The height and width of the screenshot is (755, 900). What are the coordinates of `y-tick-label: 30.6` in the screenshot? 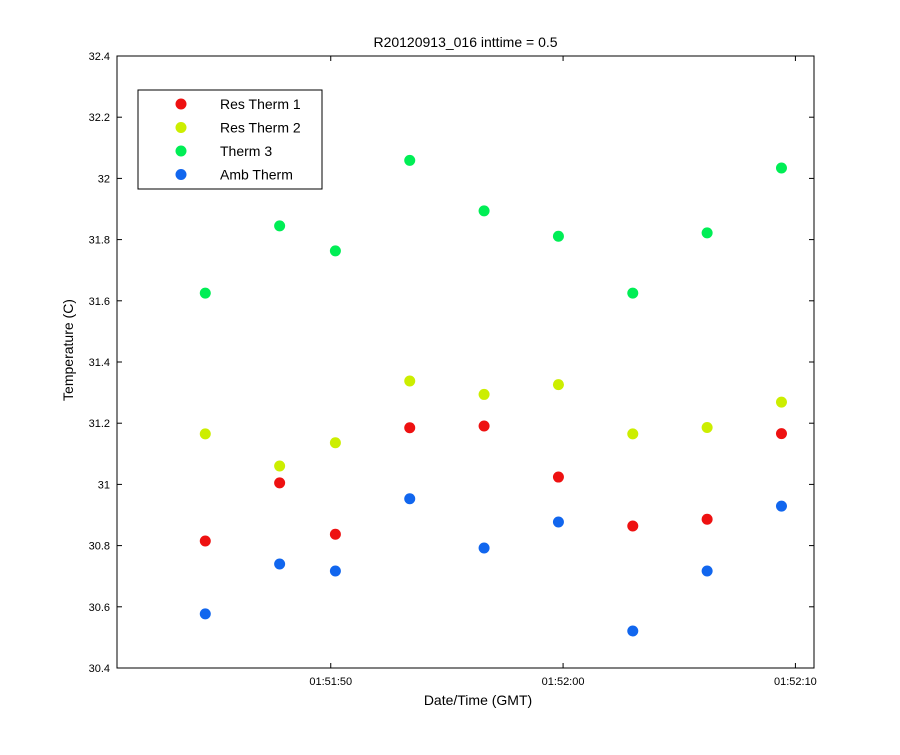 It's located at (99, 608).